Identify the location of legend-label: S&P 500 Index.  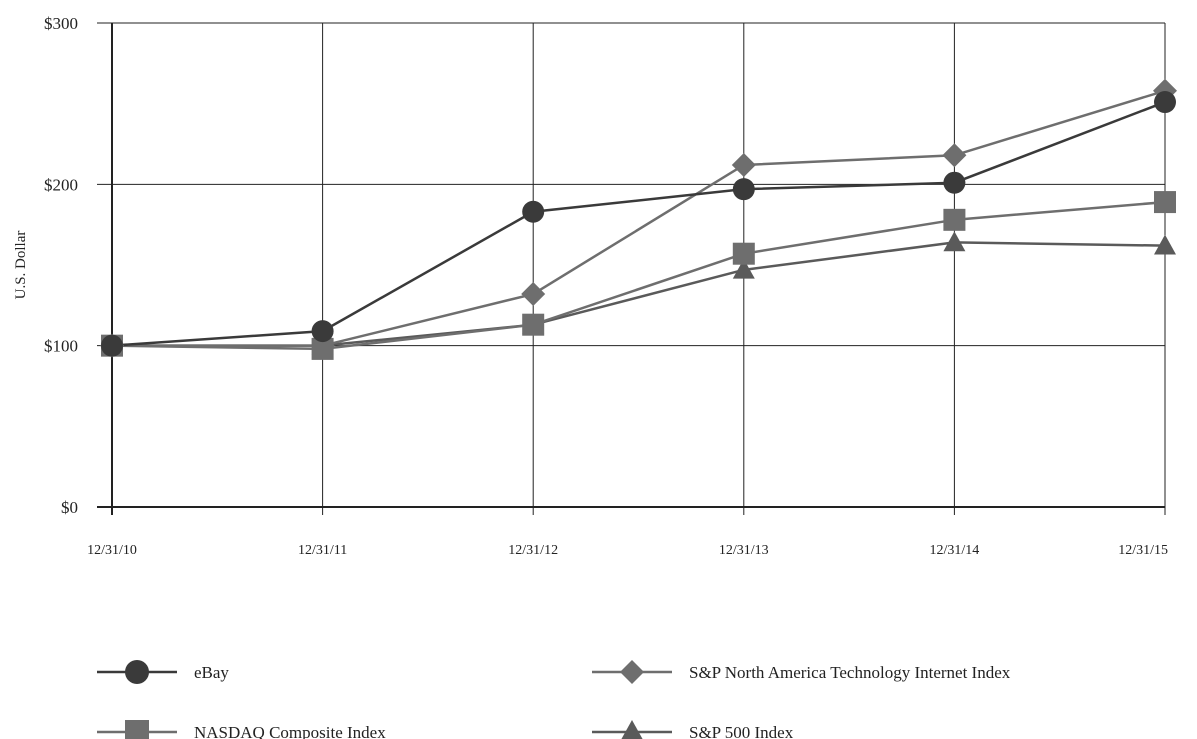
(741, 731).